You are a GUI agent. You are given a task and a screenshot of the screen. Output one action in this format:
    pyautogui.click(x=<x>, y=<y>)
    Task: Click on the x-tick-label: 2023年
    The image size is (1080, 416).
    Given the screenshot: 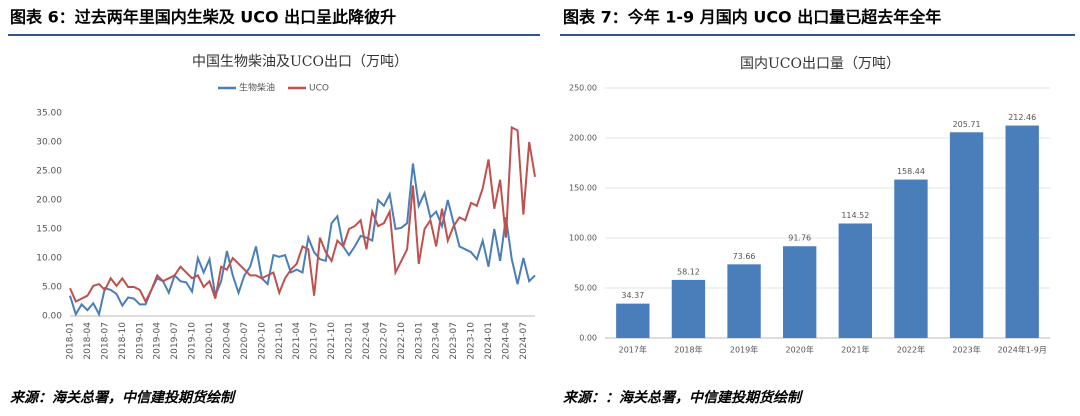 What is the action you would take?
    pyautogui.click(x=966, y=350)
    